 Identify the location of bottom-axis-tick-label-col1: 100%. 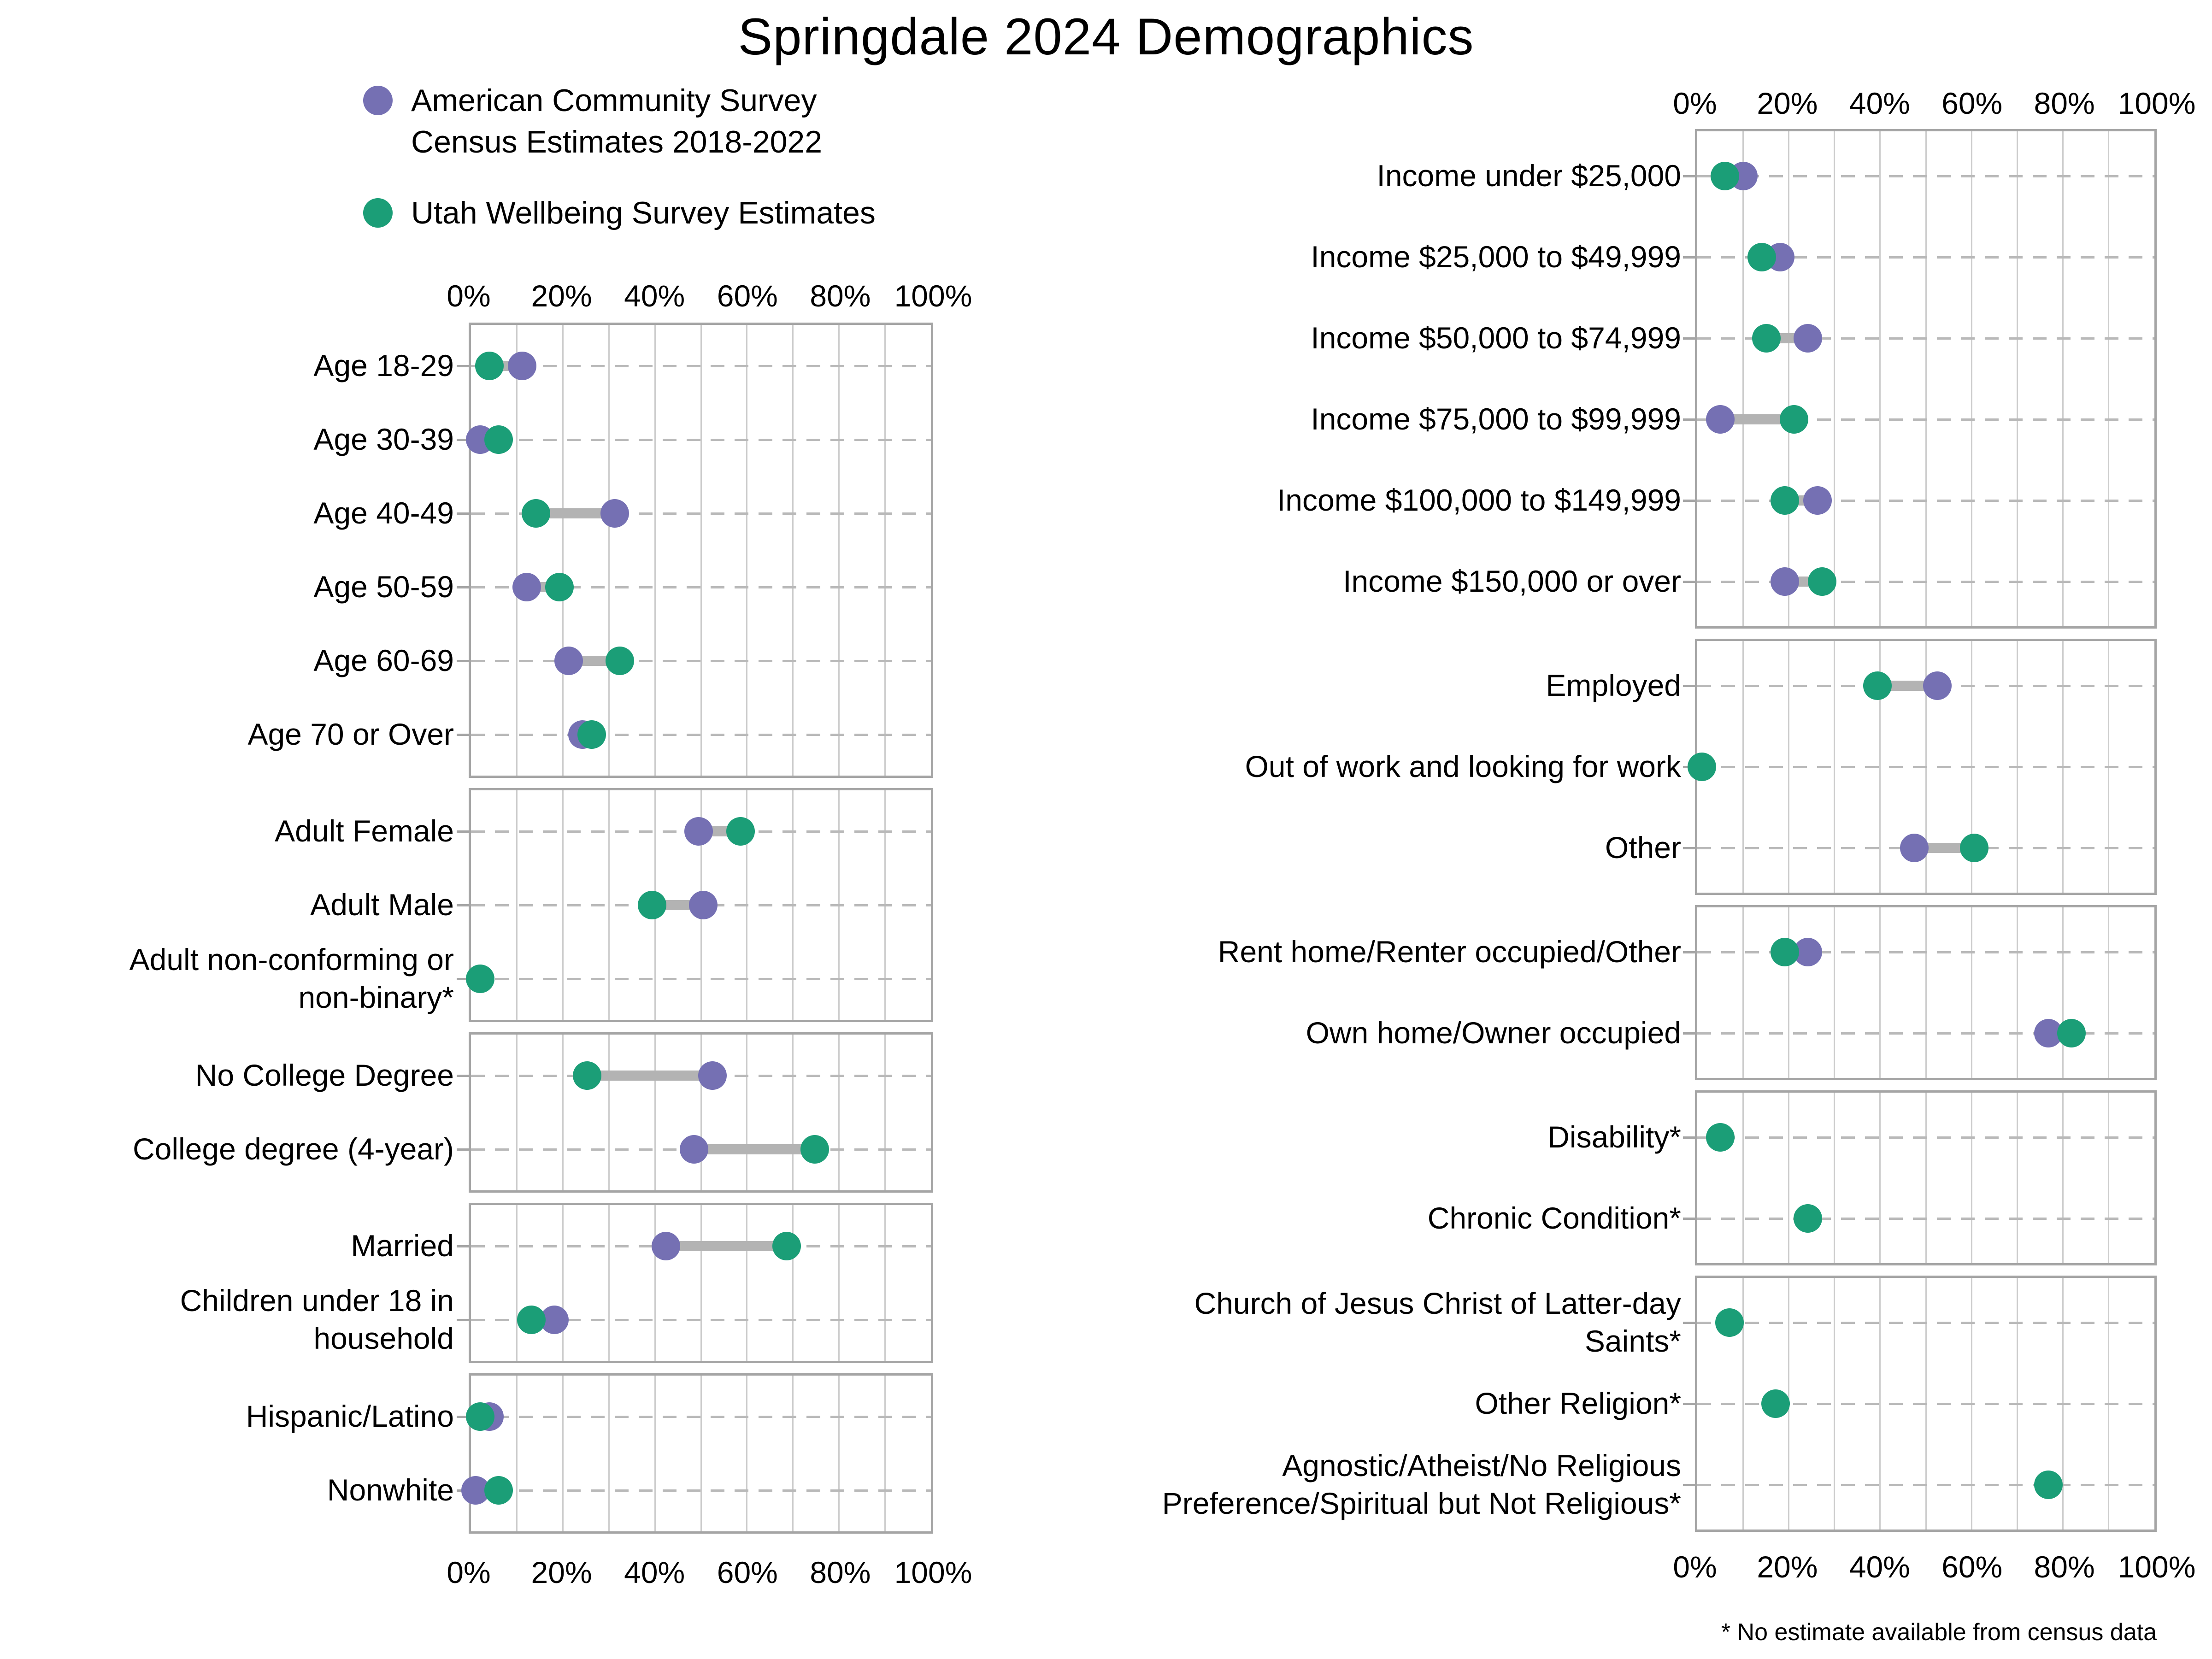
(2157, 1567).